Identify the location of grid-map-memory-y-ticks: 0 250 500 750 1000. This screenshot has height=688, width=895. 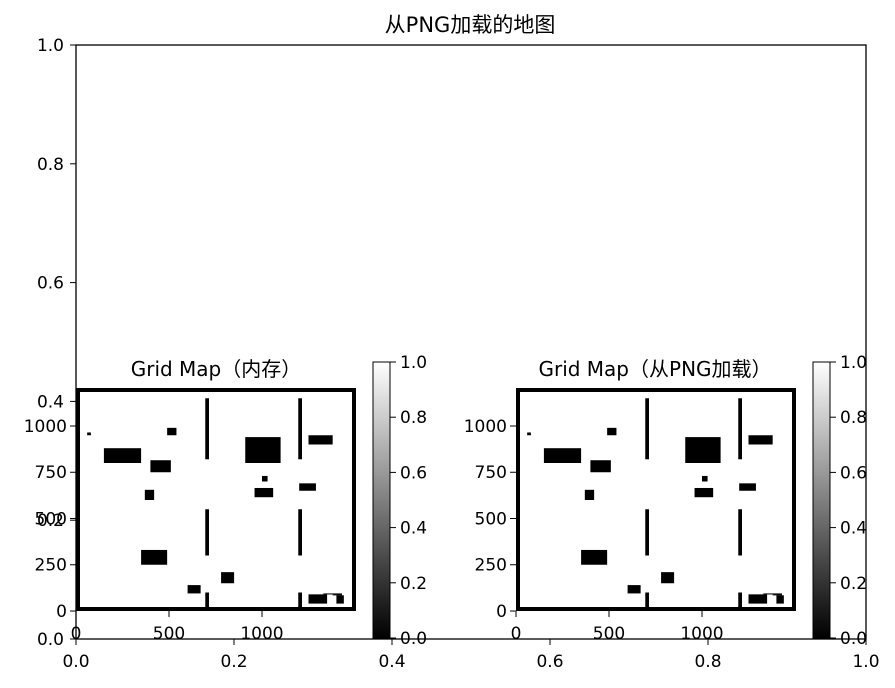
(50, 519).